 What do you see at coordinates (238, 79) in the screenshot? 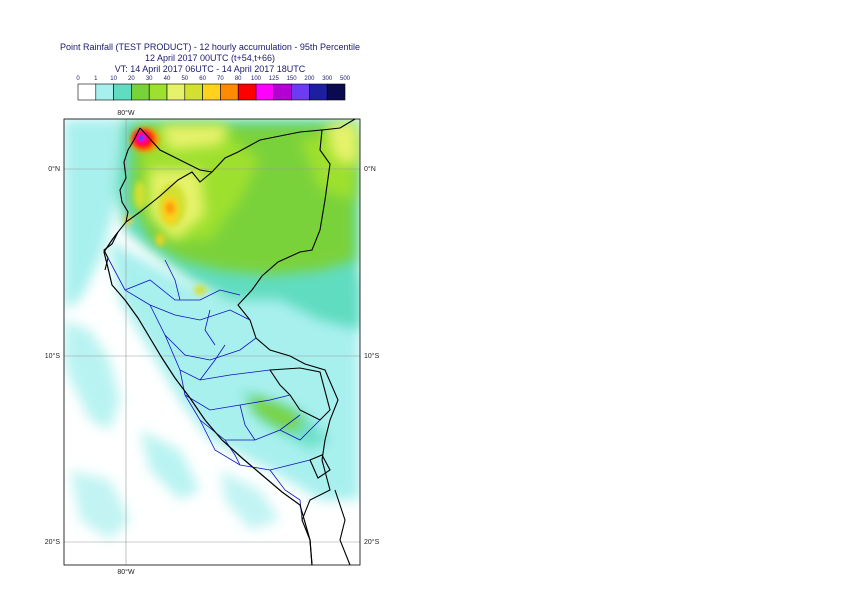
I see `legend-threshold-label: 80` at bounding box center [238, 79].